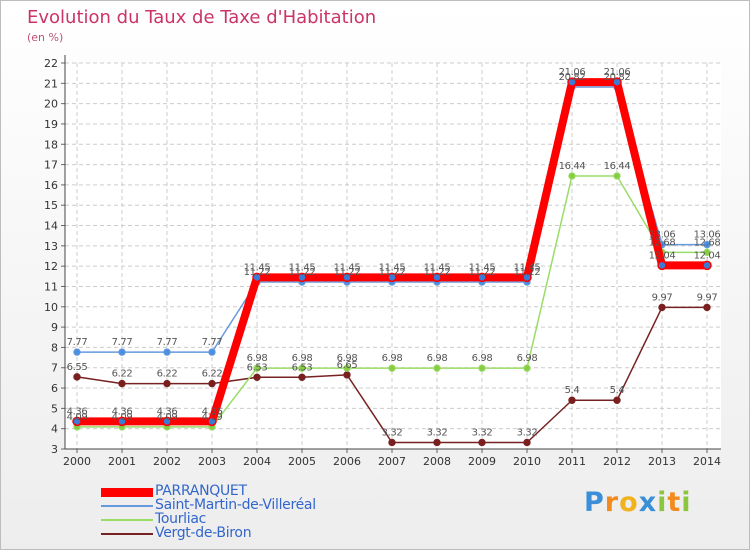  What do you see at coordinates (212, 461) in the screenshot?
I see `x-tick-label: 2003` at bounding box center [212, 461].